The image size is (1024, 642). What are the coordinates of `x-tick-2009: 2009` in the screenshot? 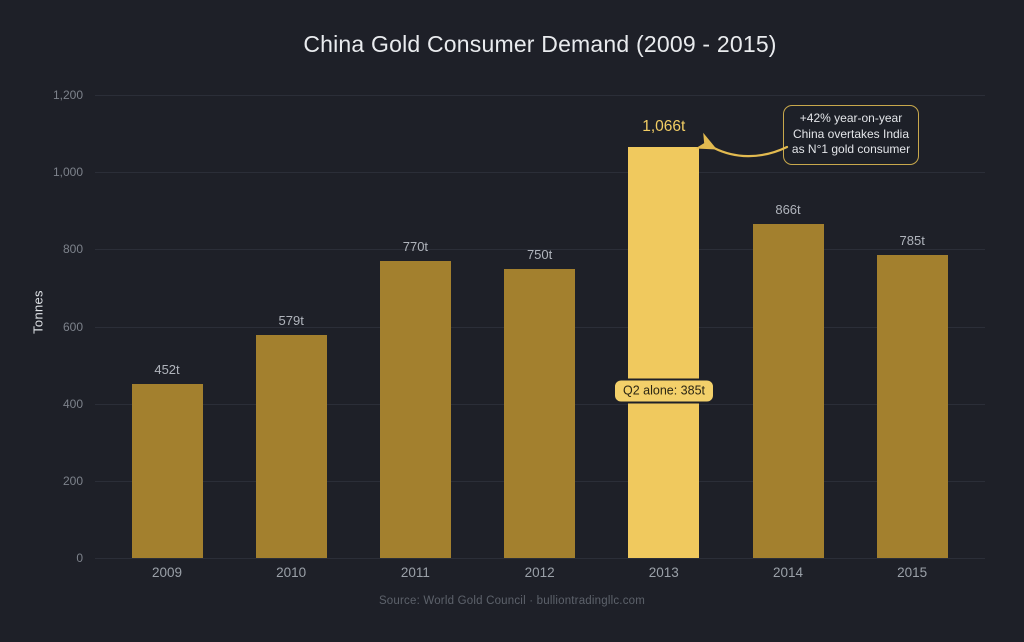 It's located at (167, 572).